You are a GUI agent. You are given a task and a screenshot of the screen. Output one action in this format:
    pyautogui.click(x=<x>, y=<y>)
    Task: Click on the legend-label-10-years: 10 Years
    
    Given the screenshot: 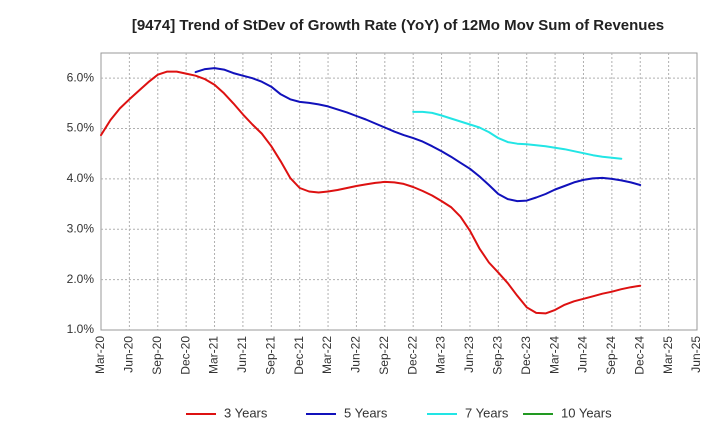 What is the action you would take?
    pyautogui.click(x=586, y=412)
    